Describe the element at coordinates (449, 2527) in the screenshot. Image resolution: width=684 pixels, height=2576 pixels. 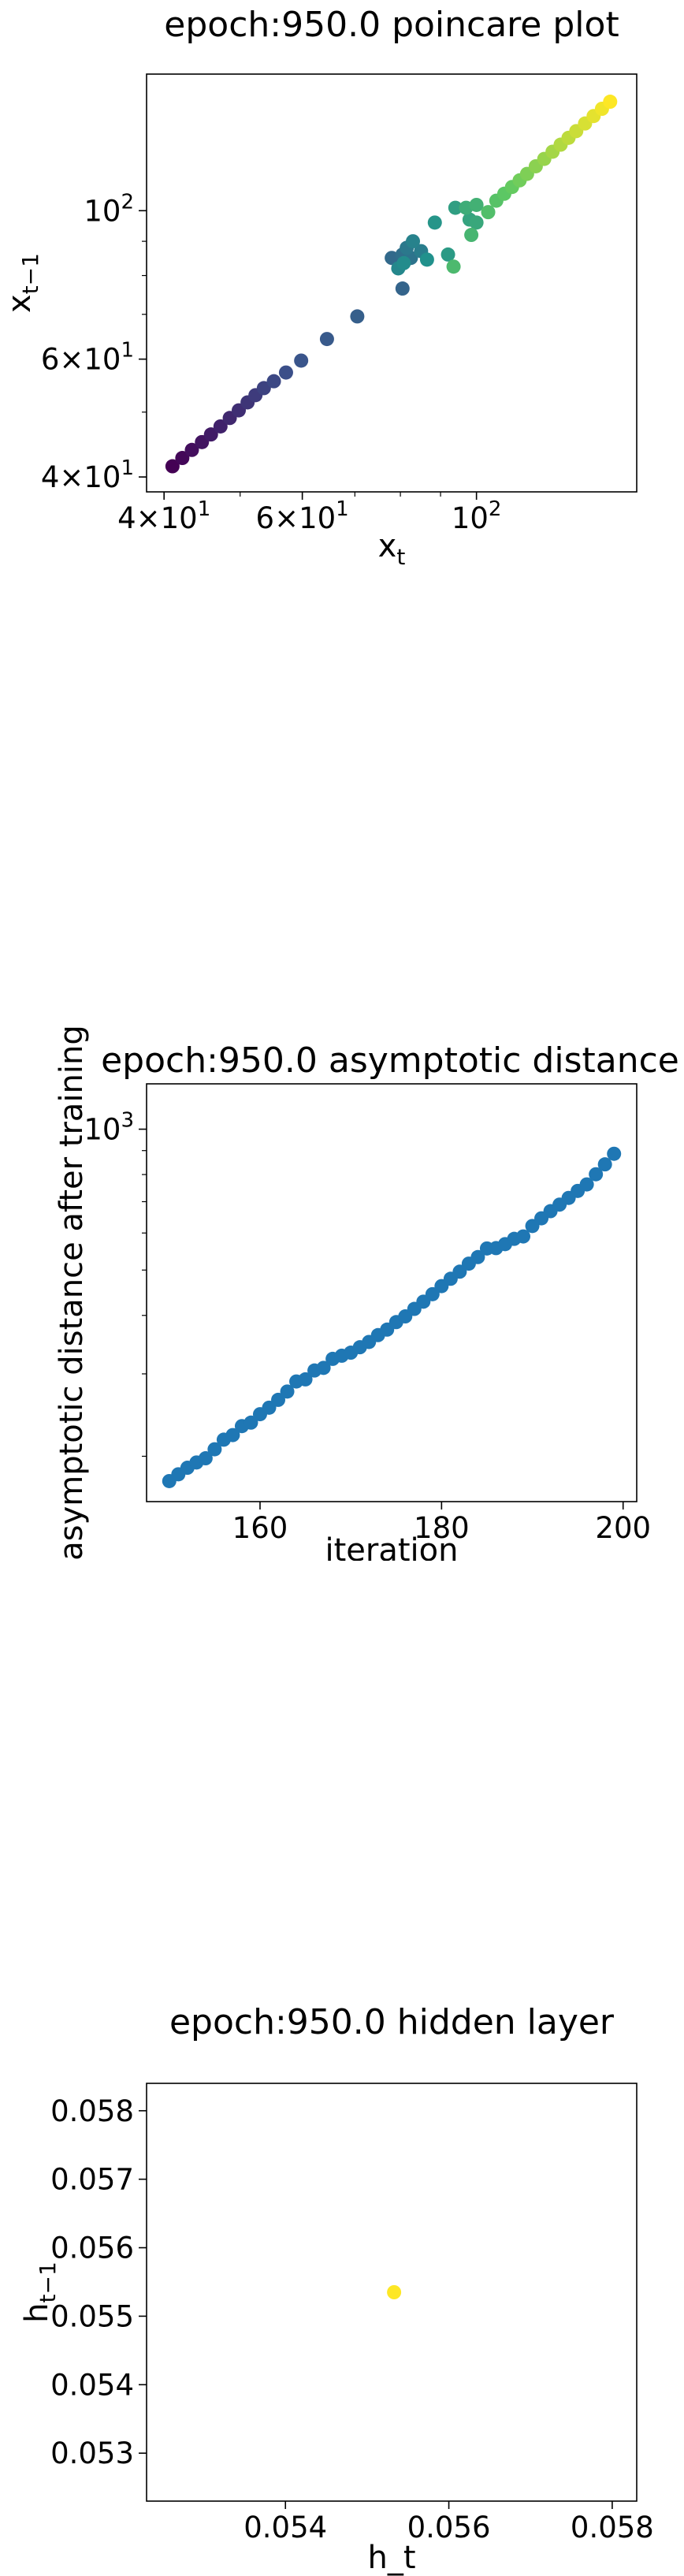
I see `x-tick-label: 0.056` at that location.